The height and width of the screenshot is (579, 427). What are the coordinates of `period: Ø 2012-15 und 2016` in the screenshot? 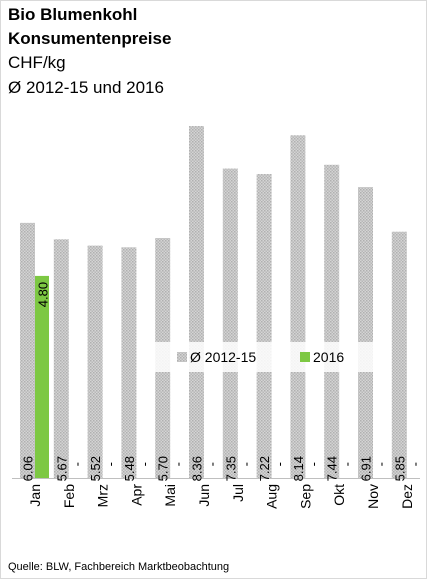 It's located at (86, 87).